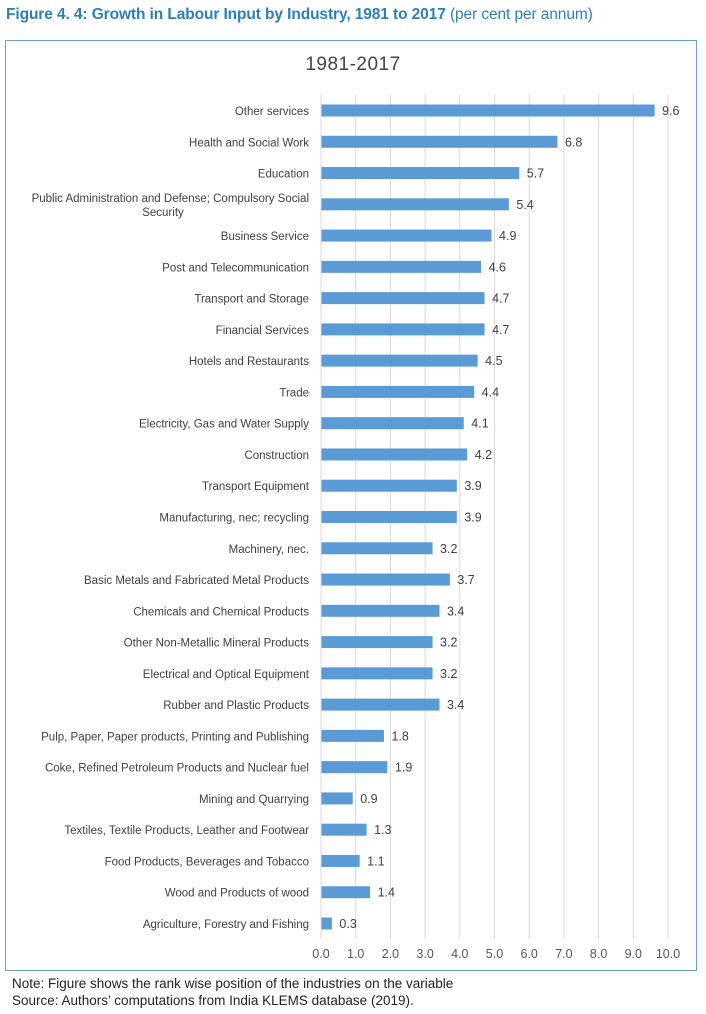 The image size is (706, 1014). What do you see at coordinates (263, 331) in the screenshot?
I see `category-label: Financial Services` at bounding box center [263, 331].